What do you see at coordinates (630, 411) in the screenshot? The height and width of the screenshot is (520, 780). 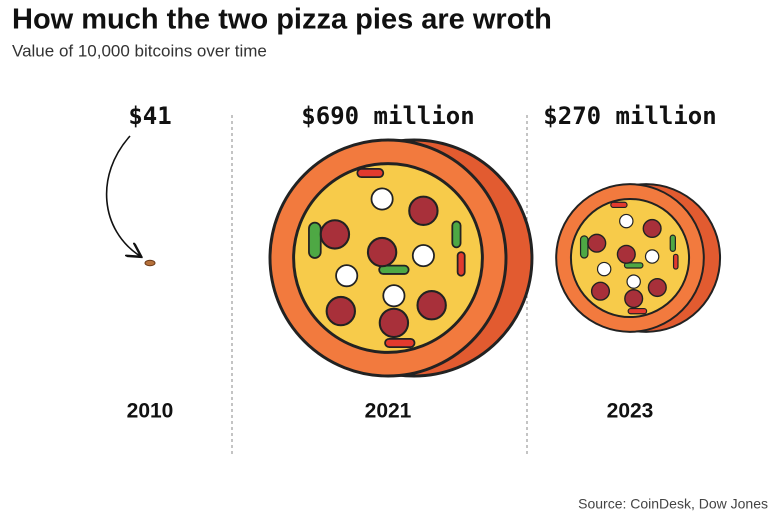 I see `year-label: 2023` at bounding box center [630, 411].